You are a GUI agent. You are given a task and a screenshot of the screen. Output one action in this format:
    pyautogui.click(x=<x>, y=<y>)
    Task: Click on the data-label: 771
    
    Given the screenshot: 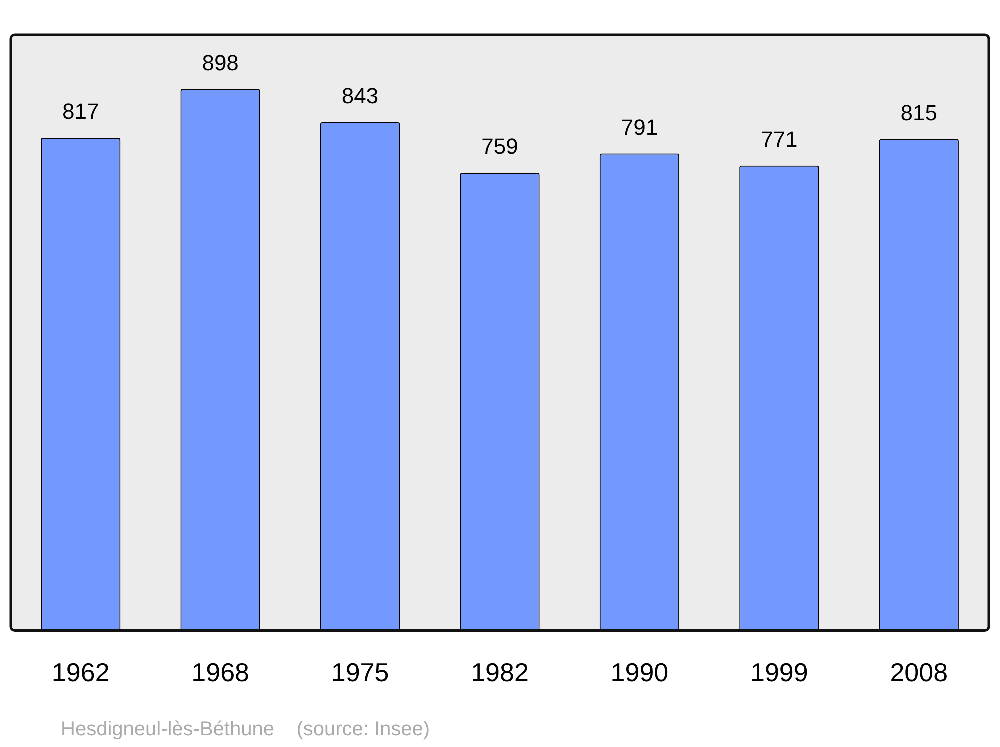 What is the action you would take?
    pyautogui.click(x=779, y=139)
    